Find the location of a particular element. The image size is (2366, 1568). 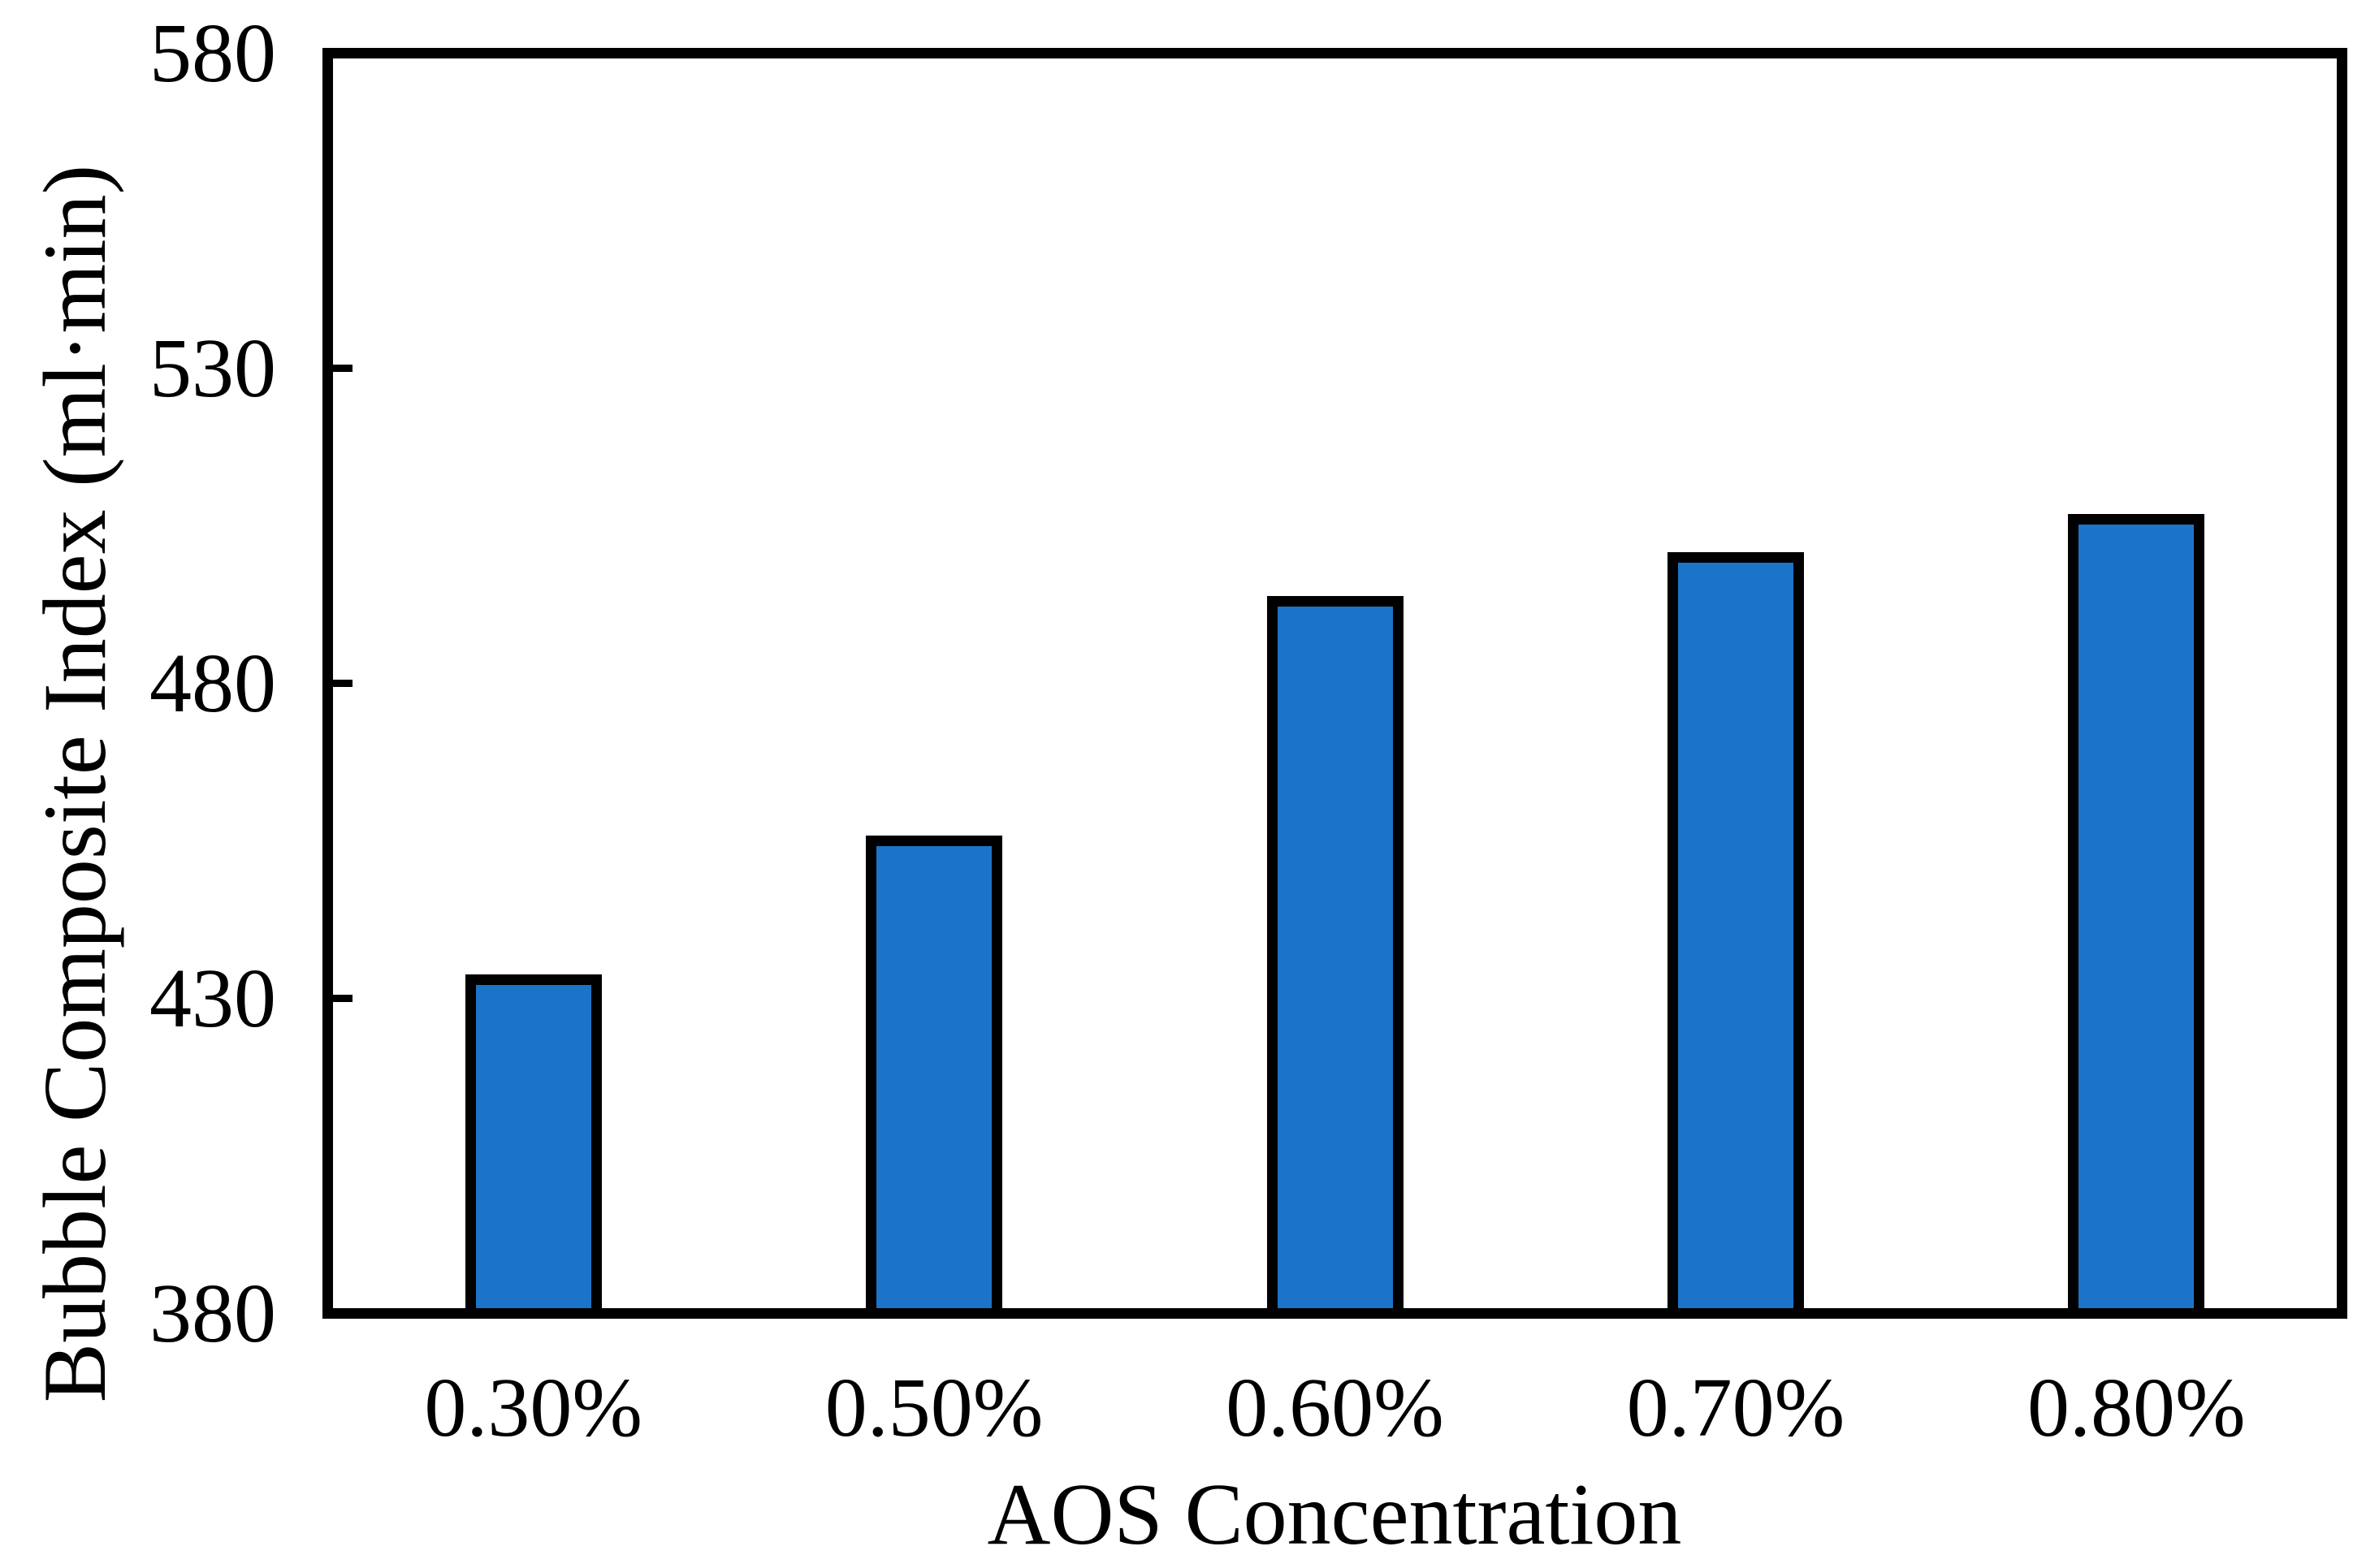

y-axis-tick-label: 430 is located at coordinates (212, 998).